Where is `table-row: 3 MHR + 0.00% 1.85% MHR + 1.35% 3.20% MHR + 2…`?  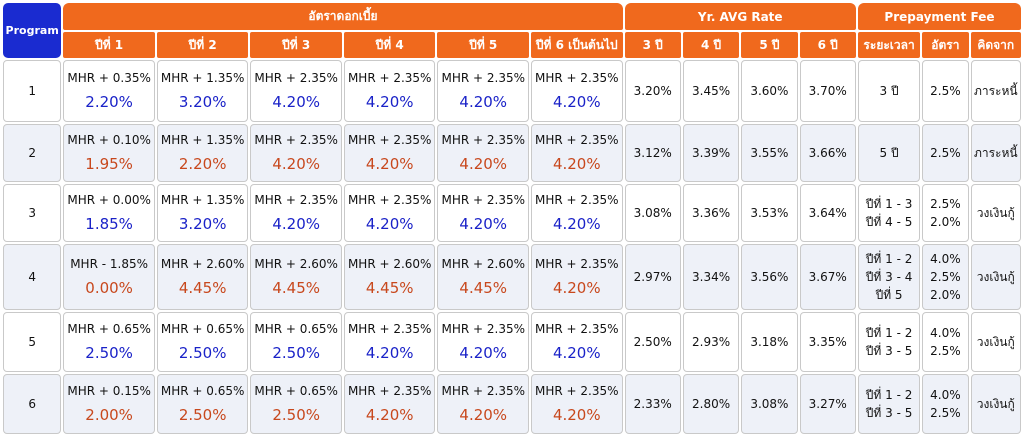 table-row: 3 MHR + 0.00% 1.85% MHR + 1.35% 3.20% MHR + 2… is located at coordinates (512, 213).